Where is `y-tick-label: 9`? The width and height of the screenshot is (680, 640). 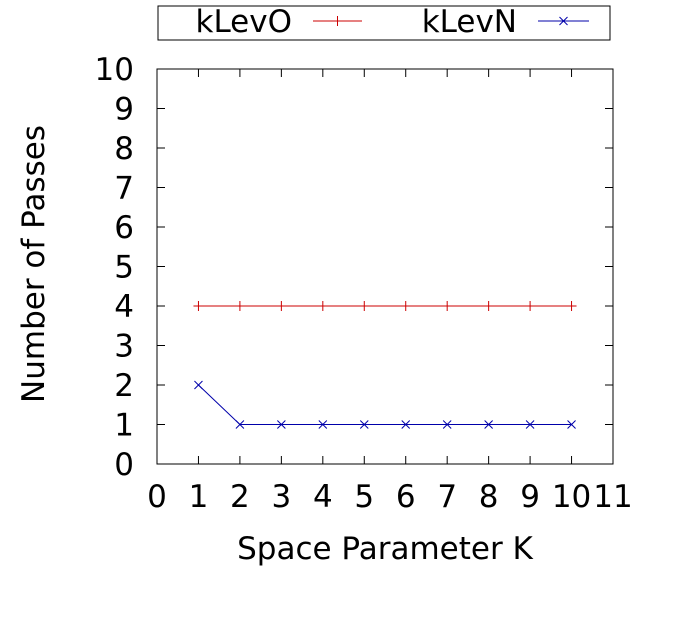 y-tick-label: 9 is located at coordinates (124, 110).